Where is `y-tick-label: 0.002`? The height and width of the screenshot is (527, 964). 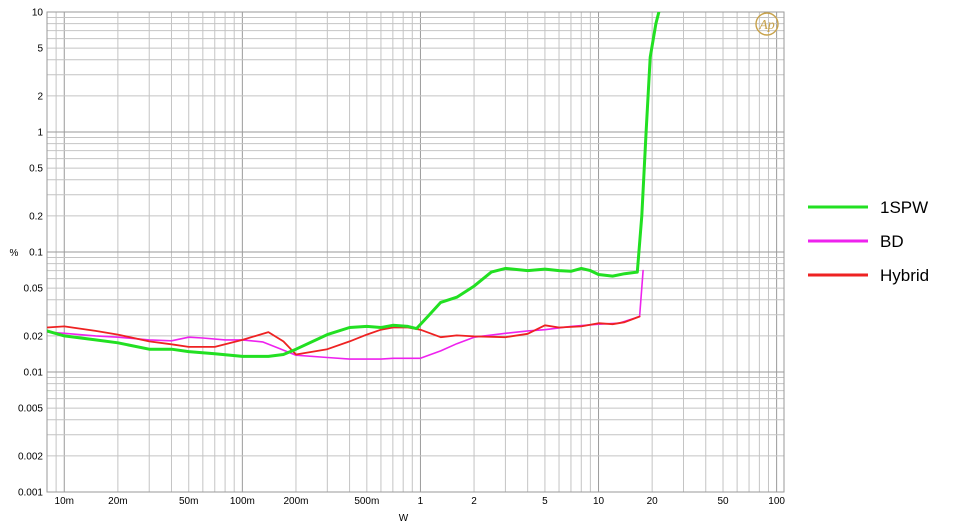 y-tick-label: 0.002 is located at coordinates (30, 456).